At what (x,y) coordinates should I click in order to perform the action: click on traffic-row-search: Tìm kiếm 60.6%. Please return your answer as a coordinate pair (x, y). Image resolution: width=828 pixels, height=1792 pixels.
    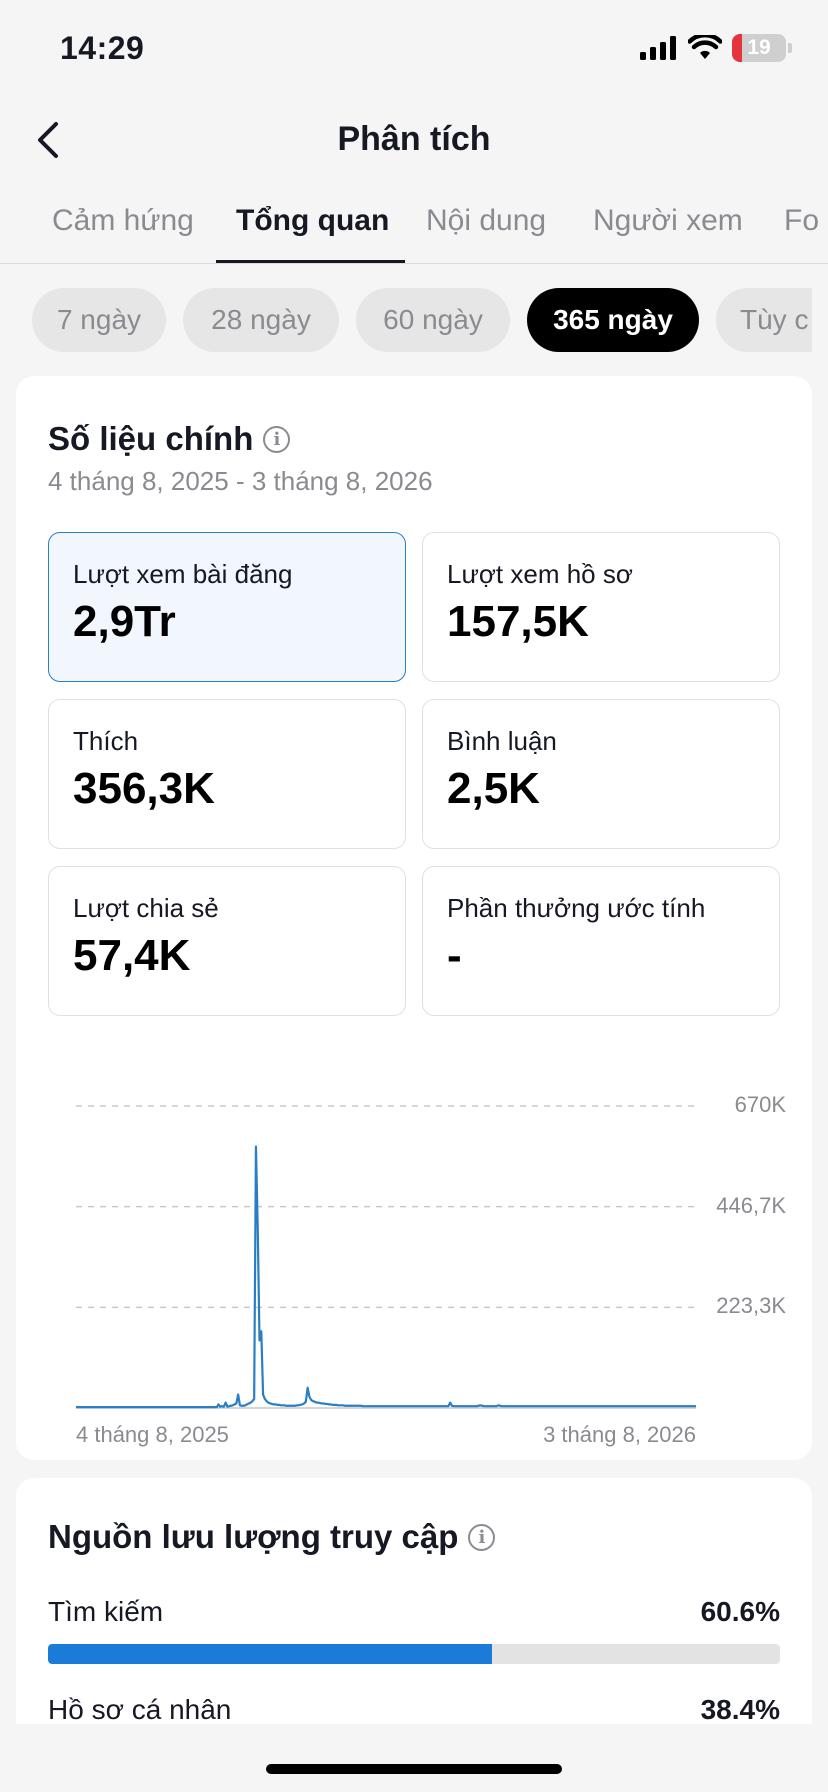
    Looking at the image, I should click on (414, 1636).